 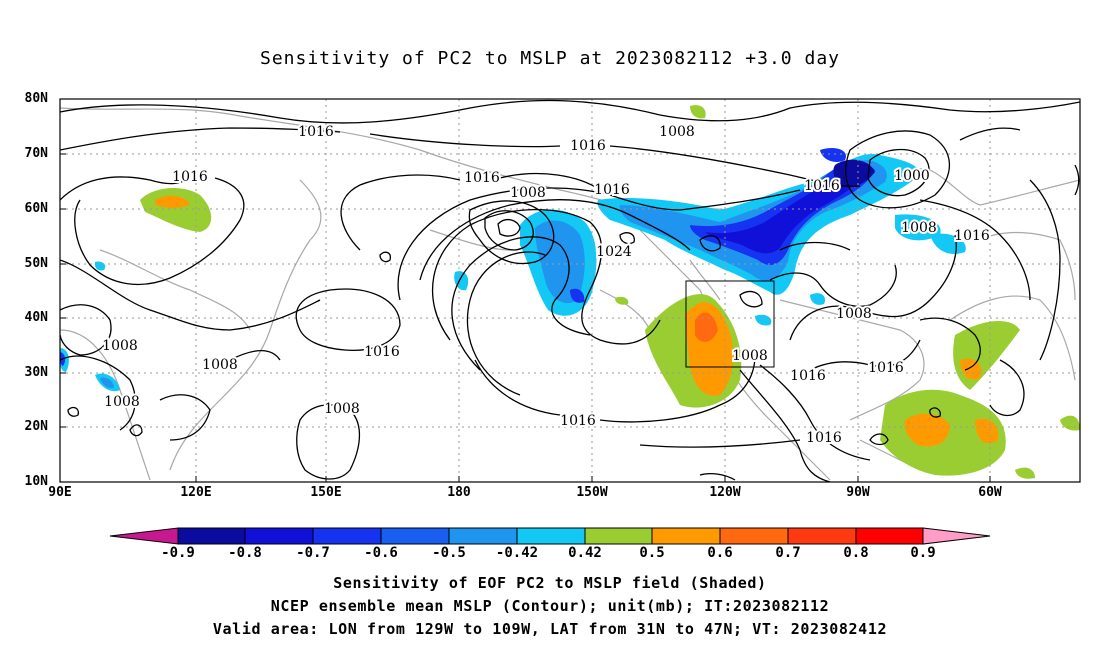 What do you see at coordinates (585, 553) in the screenshot?
I see `colorbar-tick: 0.42` at bounding box center [585, 553].